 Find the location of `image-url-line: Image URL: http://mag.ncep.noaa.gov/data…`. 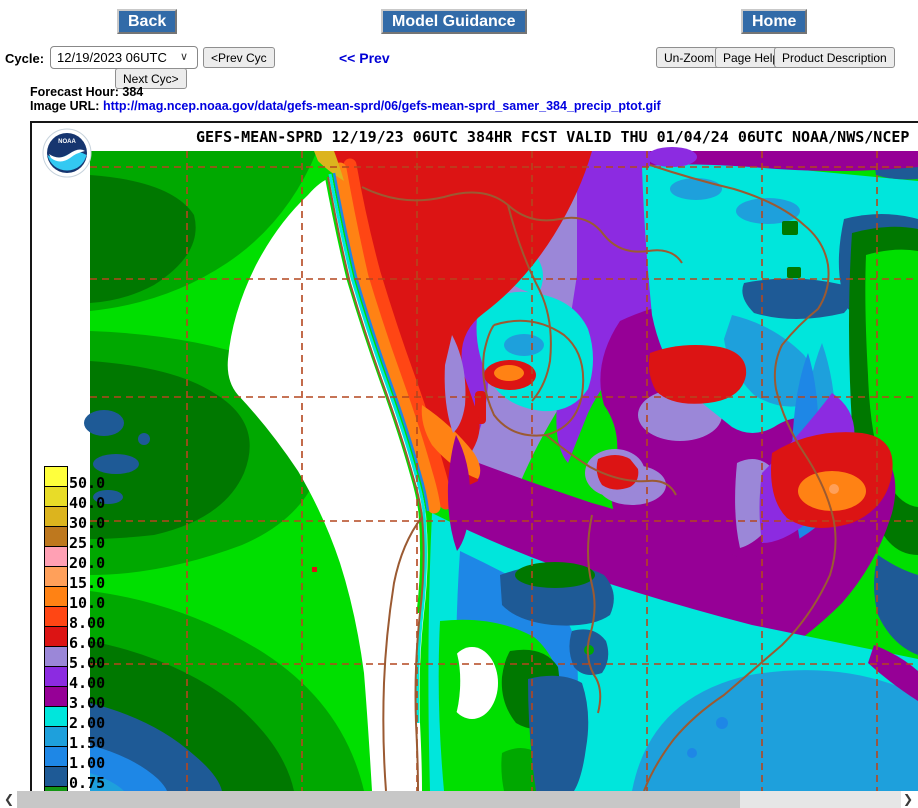

image-url-line: Image URL: http://mag.ncep.noaa.gov/data… is located at coordinates (345, 106).